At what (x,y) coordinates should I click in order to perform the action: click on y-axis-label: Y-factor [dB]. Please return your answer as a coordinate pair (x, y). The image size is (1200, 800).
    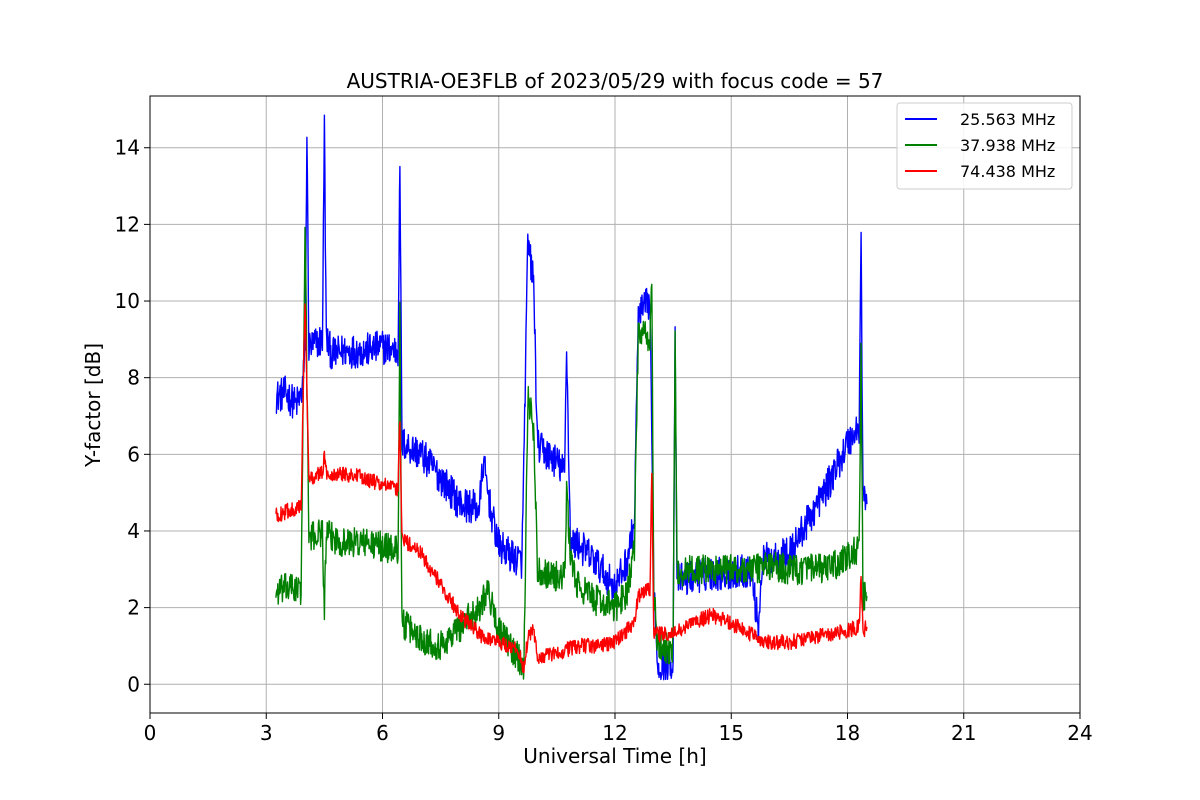
    Looking at the image, I should click on (93, 405).